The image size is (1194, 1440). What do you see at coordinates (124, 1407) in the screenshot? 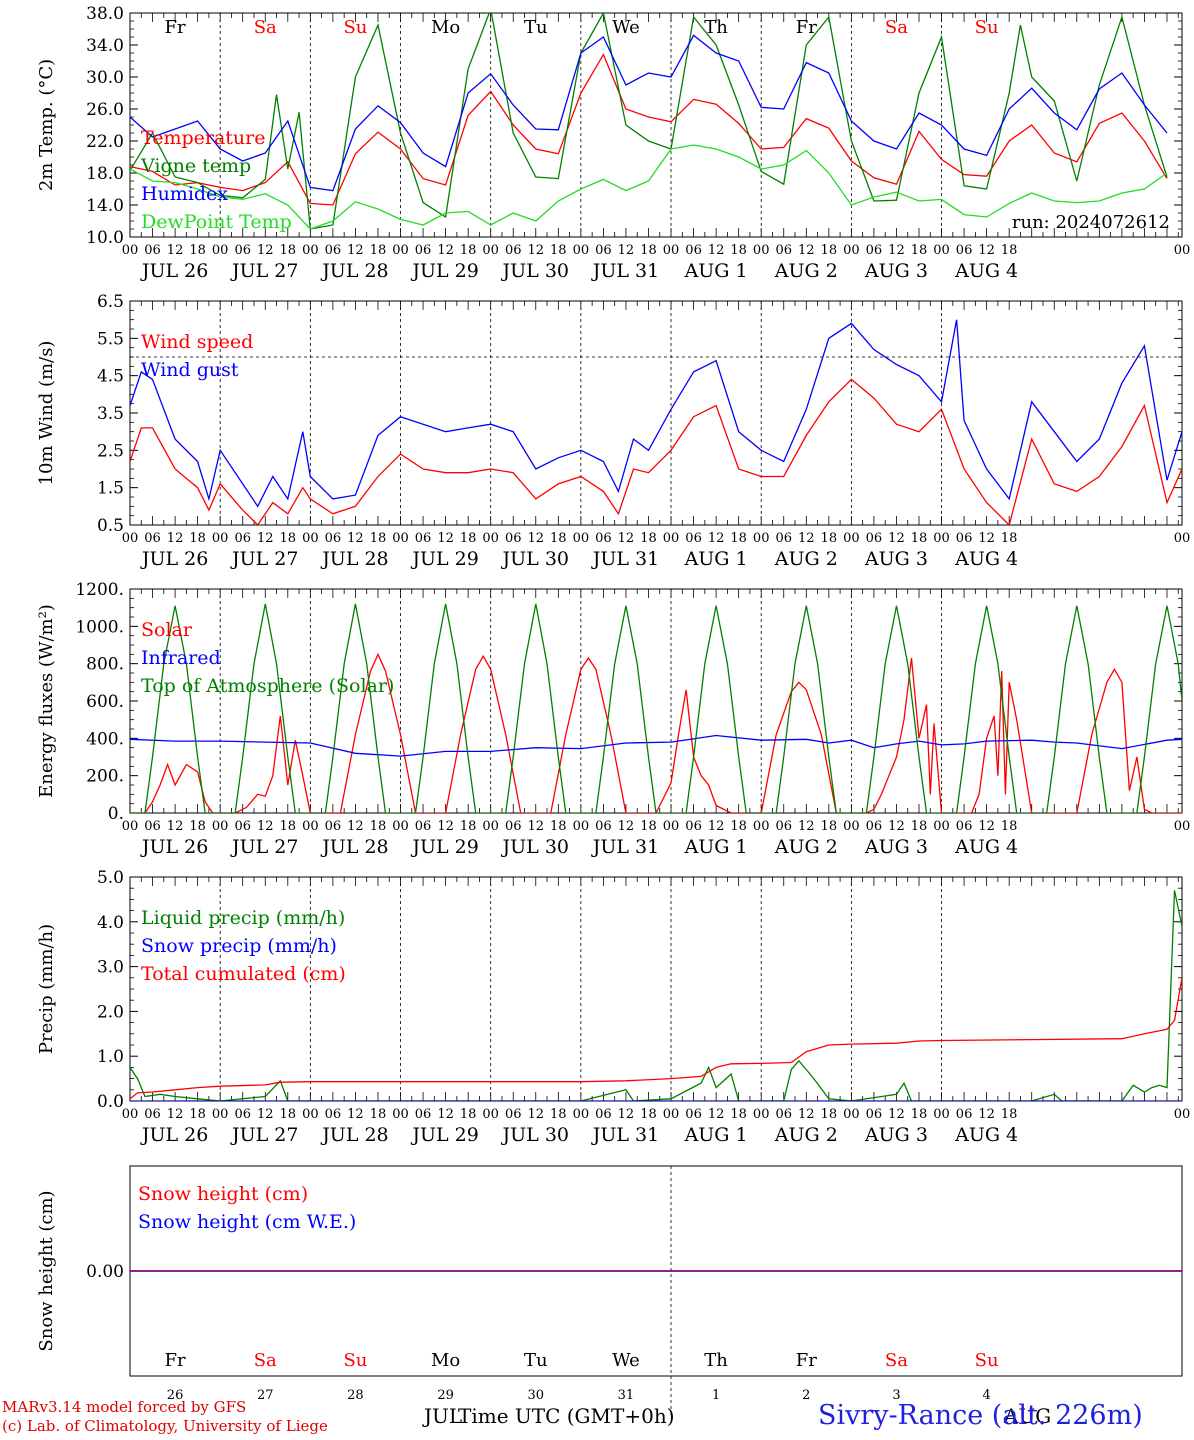
I see `credit-line-1: MARv3.14 model forced by GFS` at bounding box center [124, 1407].